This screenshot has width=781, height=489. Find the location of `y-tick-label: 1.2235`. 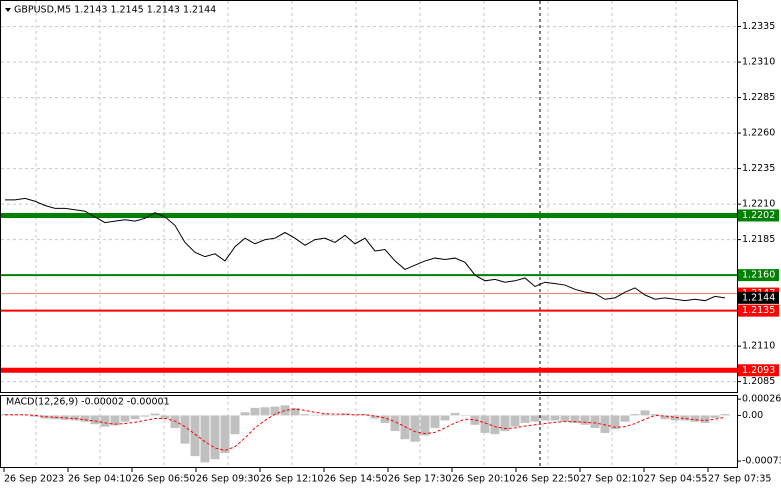

y-tick-label: 1.2235 is located at coordinates (758, 168).